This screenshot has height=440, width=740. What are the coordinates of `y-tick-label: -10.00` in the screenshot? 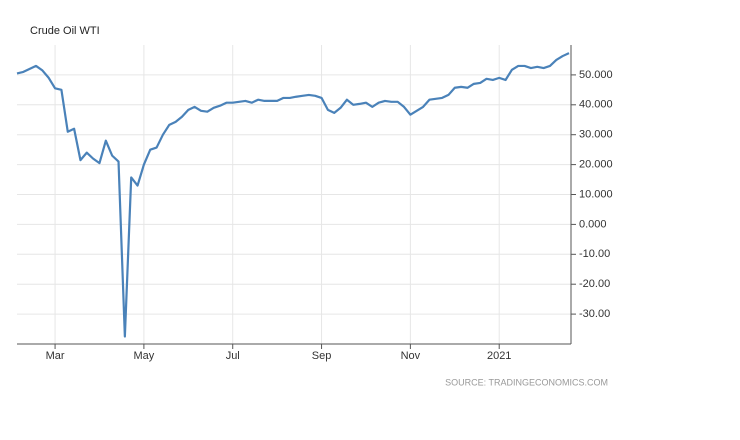 It's located at (594, 254).